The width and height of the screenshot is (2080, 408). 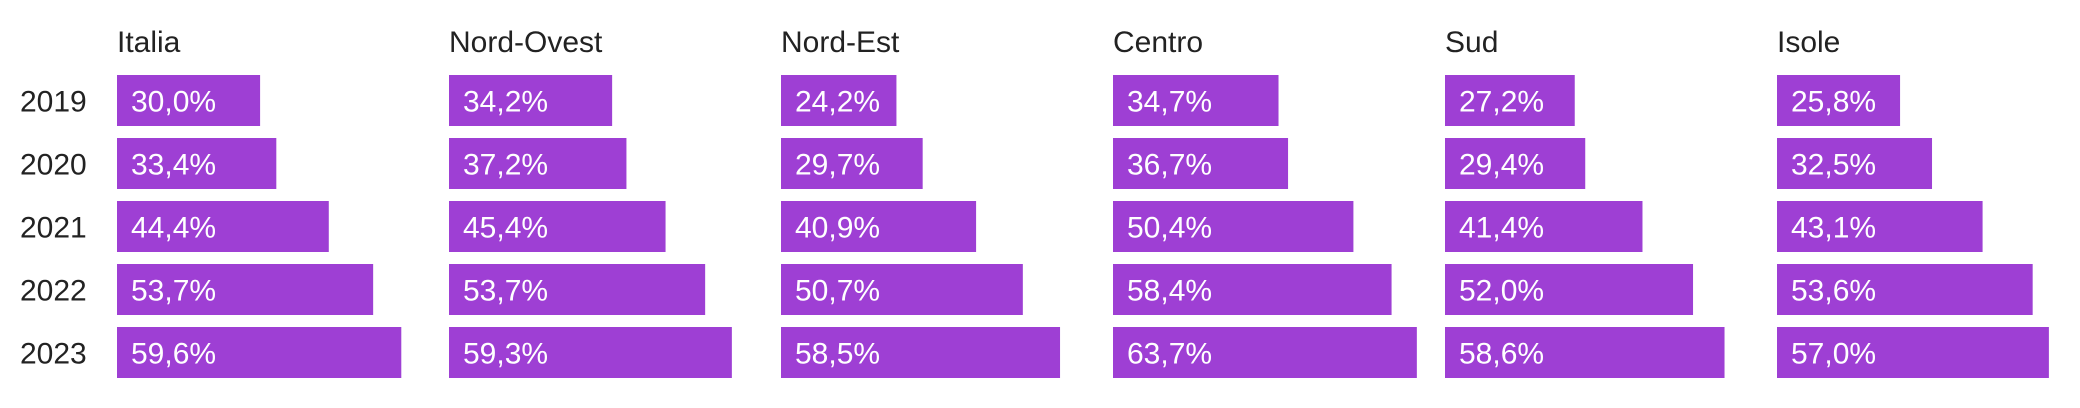 I want to click on bar-value-label-nord-ovest-2021: 45,4%, so click(x=505, y=228).